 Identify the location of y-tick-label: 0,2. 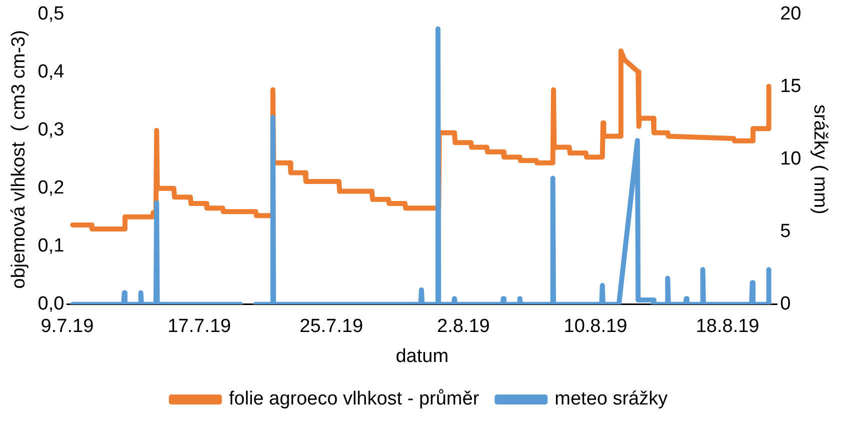
(51, 188).